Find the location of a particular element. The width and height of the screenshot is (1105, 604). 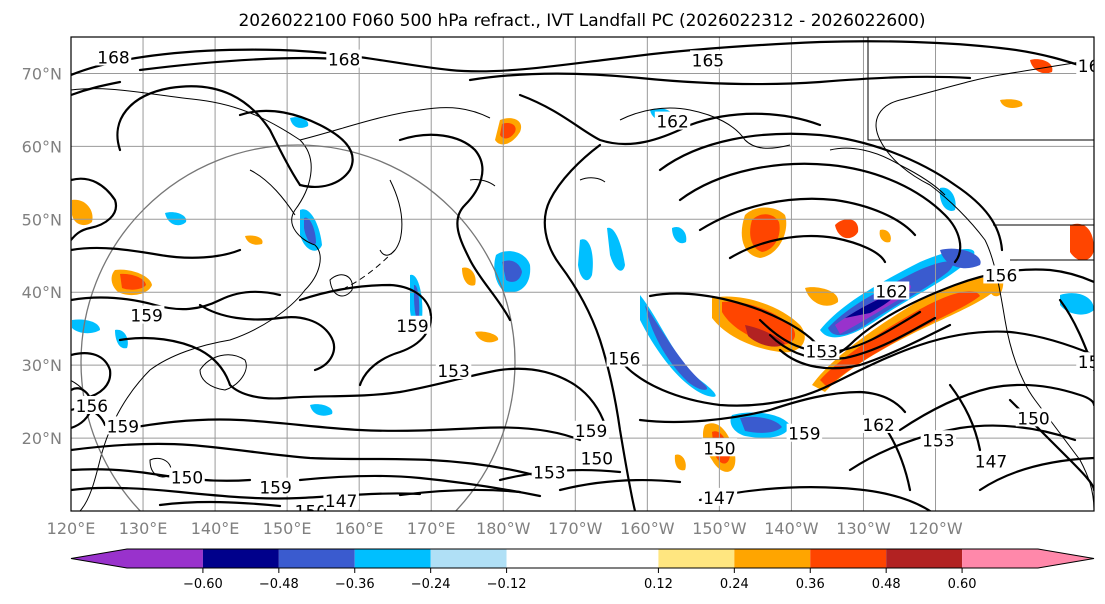

longitude-label: 120°W is located at coordinates (935, 528).